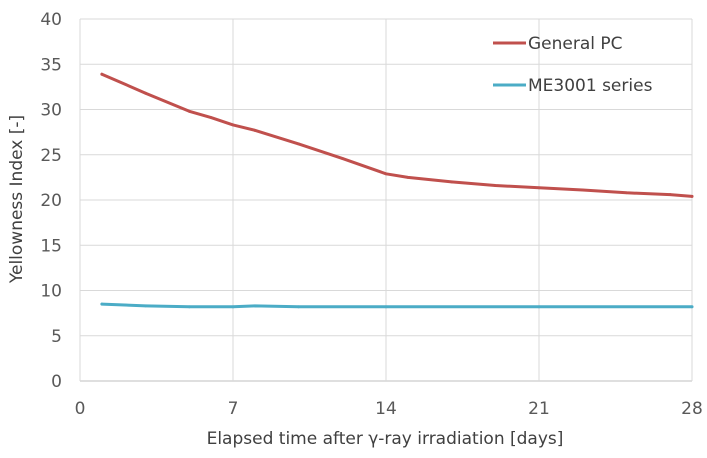  What do you see at coordinates (539, 409) in the screenshot?
I see `x-tick-label: 21` at bounding box center [539, 409].